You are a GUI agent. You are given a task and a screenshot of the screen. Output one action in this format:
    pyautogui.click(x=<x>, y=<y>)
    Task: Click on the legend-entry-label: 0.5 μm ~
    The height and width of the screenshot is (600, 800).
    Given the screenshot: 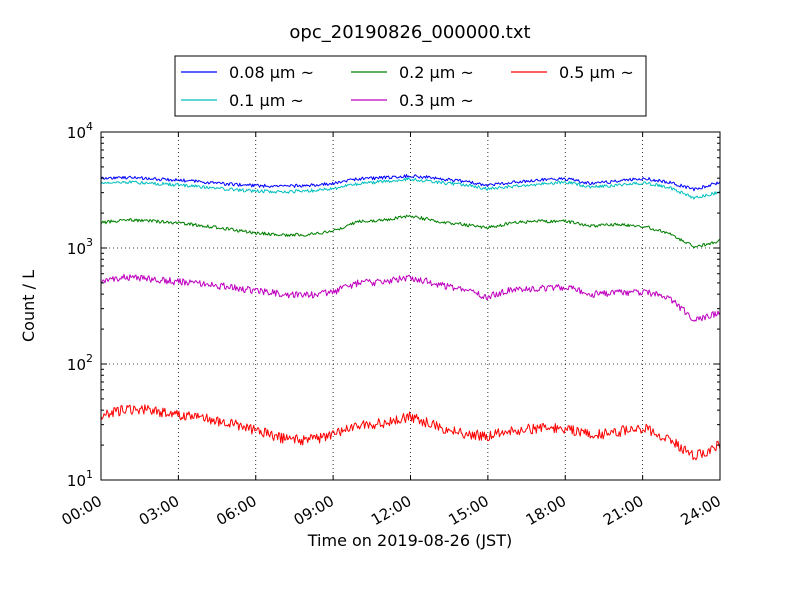 What is the action you would take?
    pyautogui.click(x=596, y=72)
    